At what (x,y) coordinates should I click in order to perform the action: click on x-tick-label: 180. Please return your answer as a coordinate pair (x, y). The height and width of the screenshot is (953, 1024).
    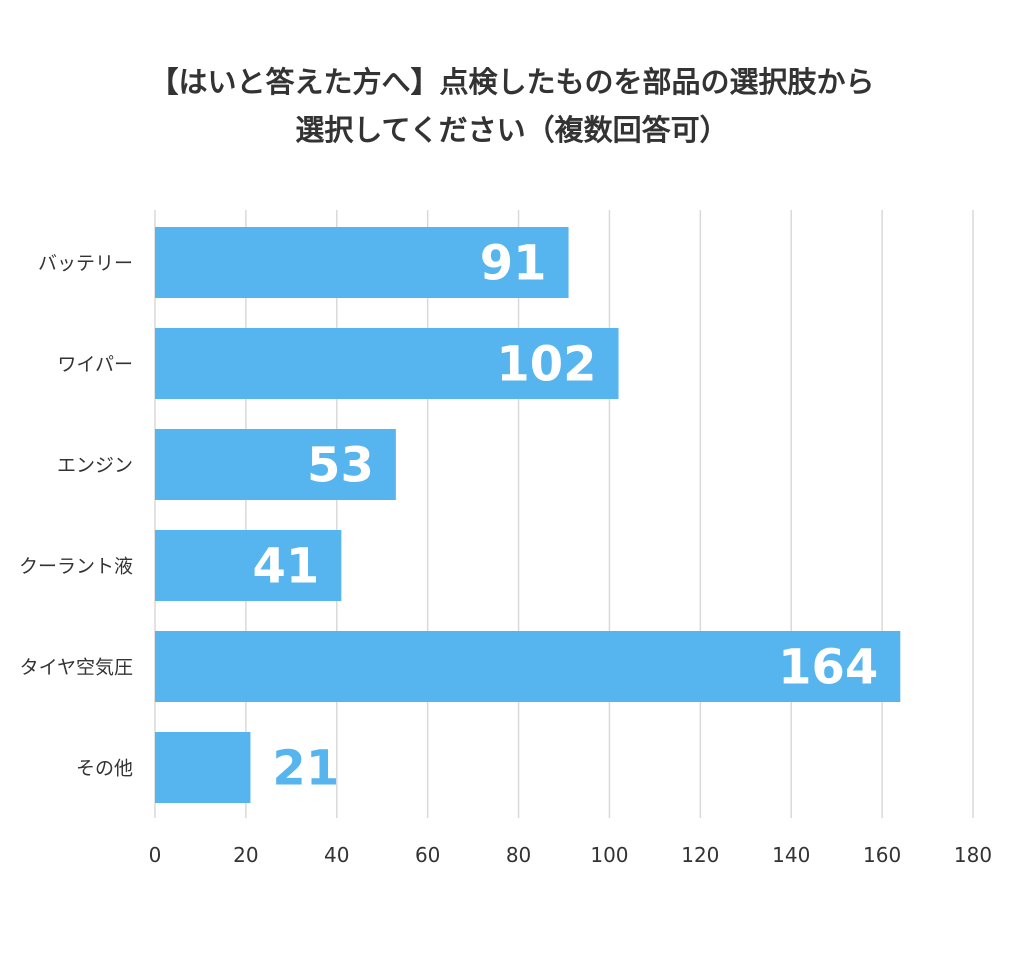
    Looking at the image, I should click on (973, 855).